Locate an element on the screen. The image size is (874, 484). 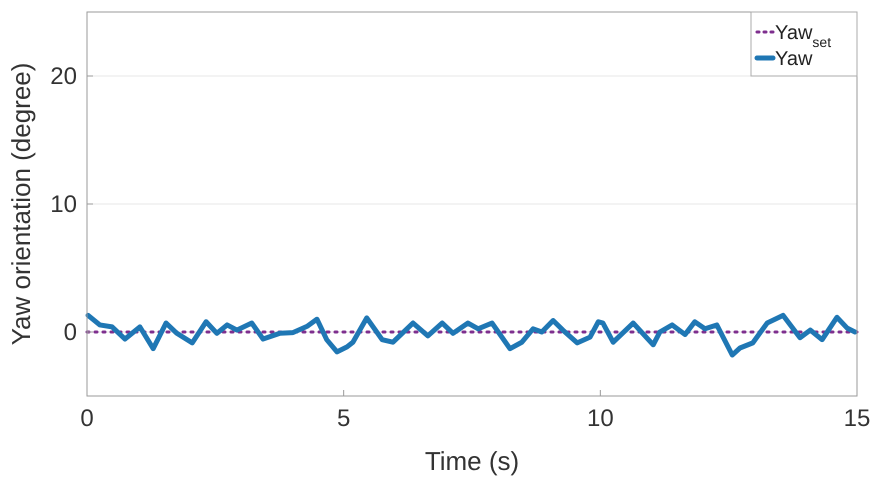
y-tick-label: 20 is located at coordinates (63, 76).